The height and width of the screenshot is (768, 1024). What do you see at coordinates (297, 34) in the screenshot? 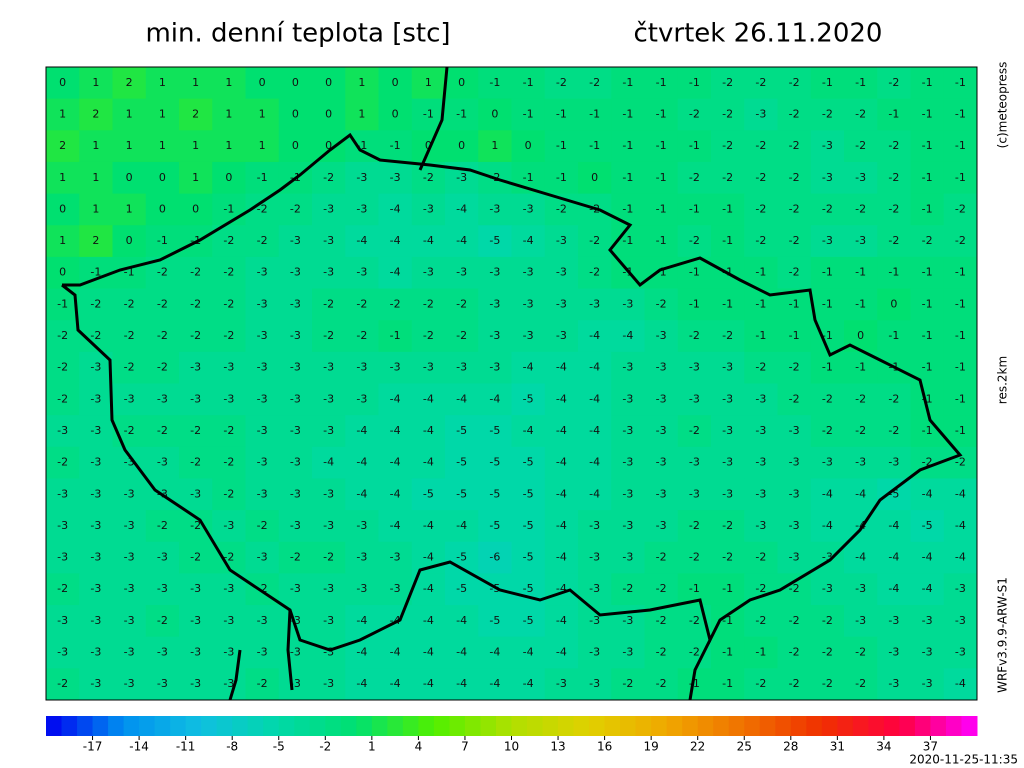
I see `map-title: min. denní teplota [stc]` at bounding box center [297, 34].